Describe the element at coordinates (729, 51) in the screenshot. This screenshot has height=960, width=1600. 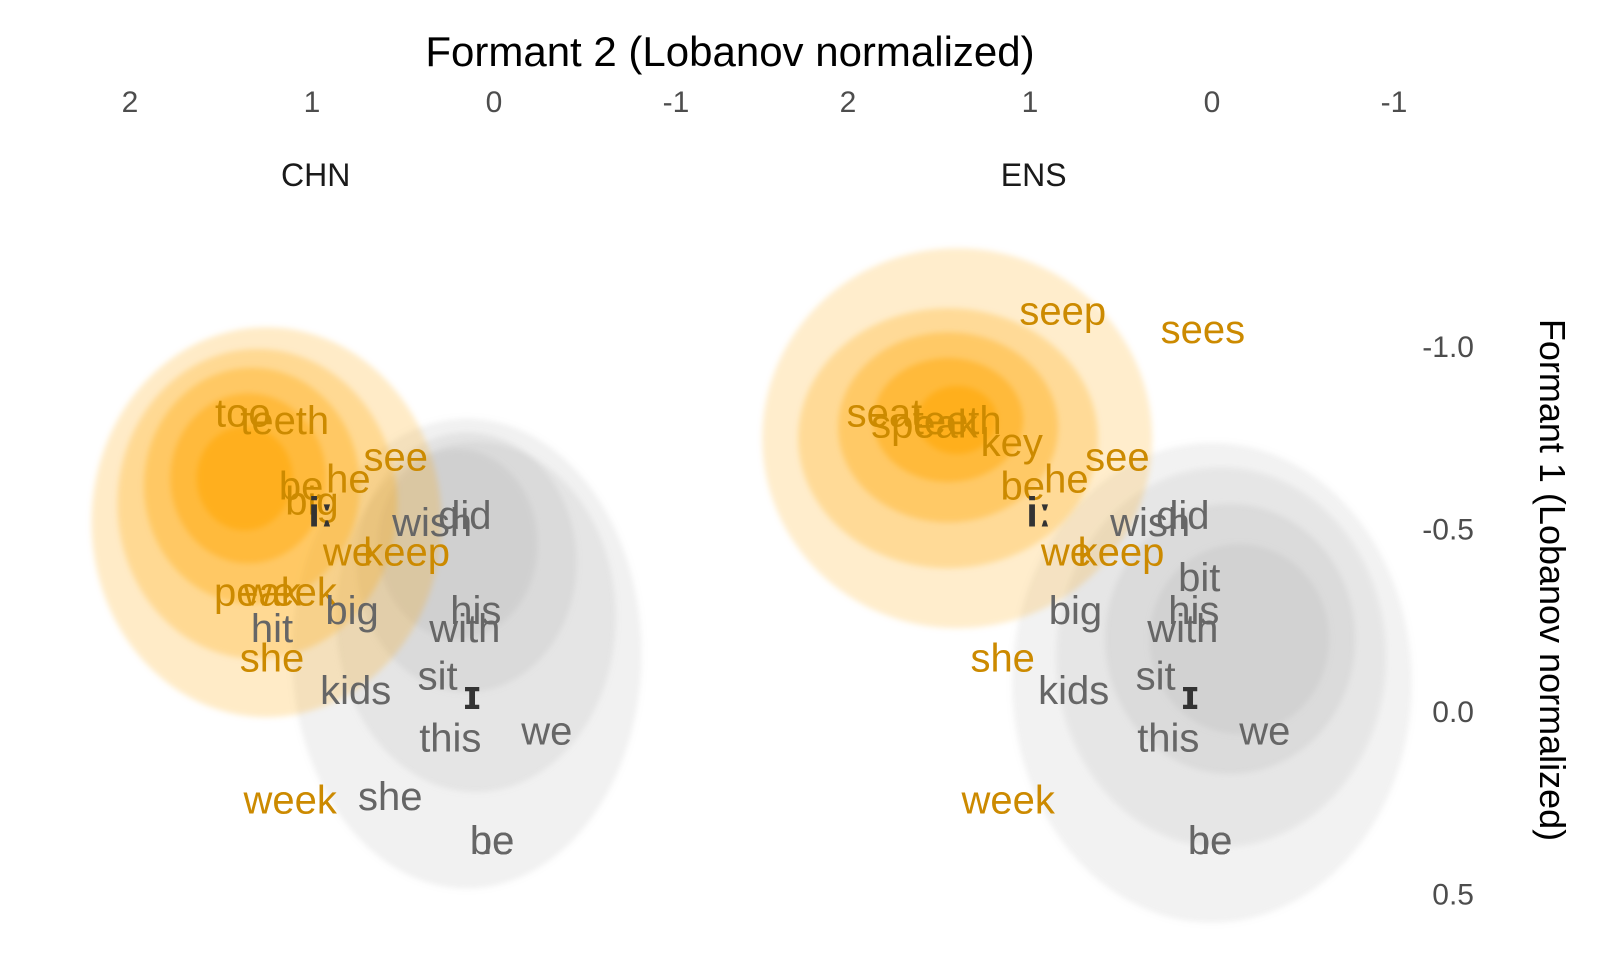
I see `x-axis-title: Formant 2 (Lobanov normalized)` at that location.